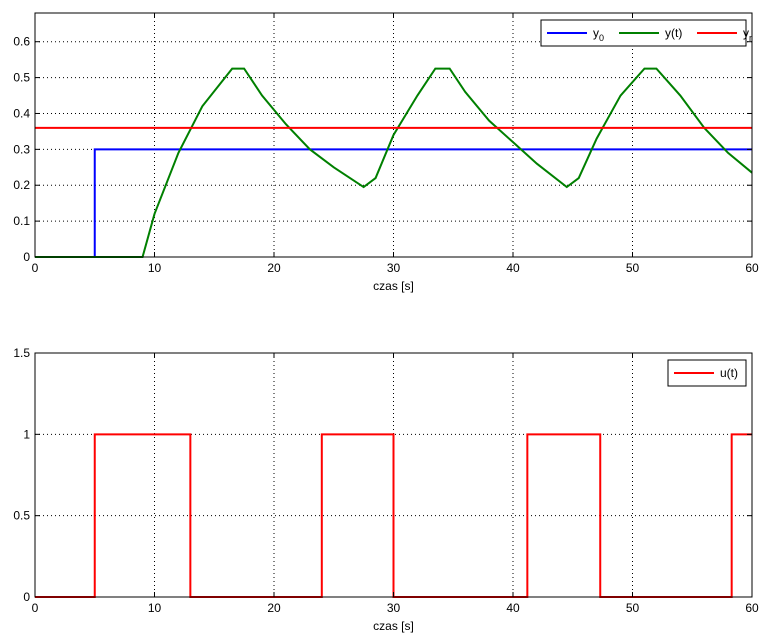  I want to click on y-tick-label: 1.5, so click(21, 353).